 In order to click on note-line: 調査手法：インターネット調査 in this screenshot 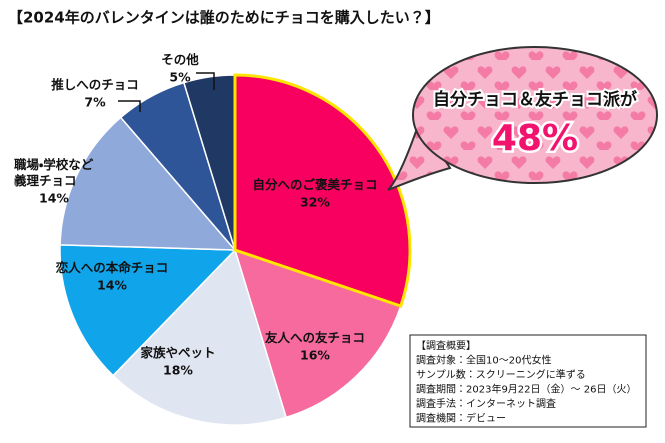, I will do `click(486, 403)`.